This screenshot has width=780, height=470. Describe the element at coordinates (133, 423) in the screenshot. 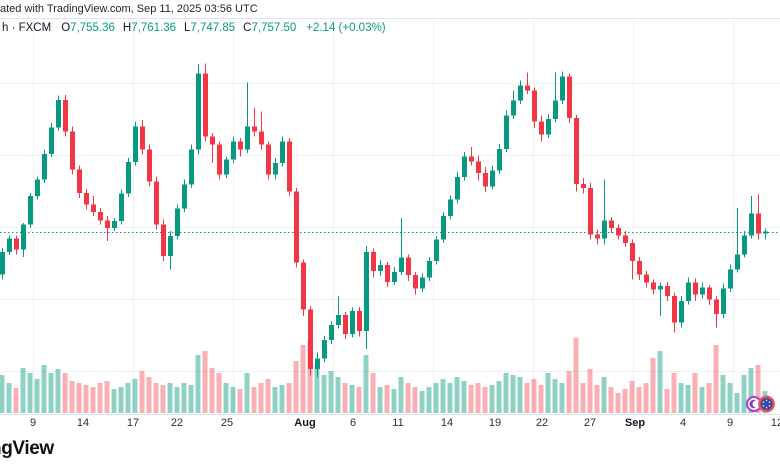

I see `x-axis-label: 17` at that location.